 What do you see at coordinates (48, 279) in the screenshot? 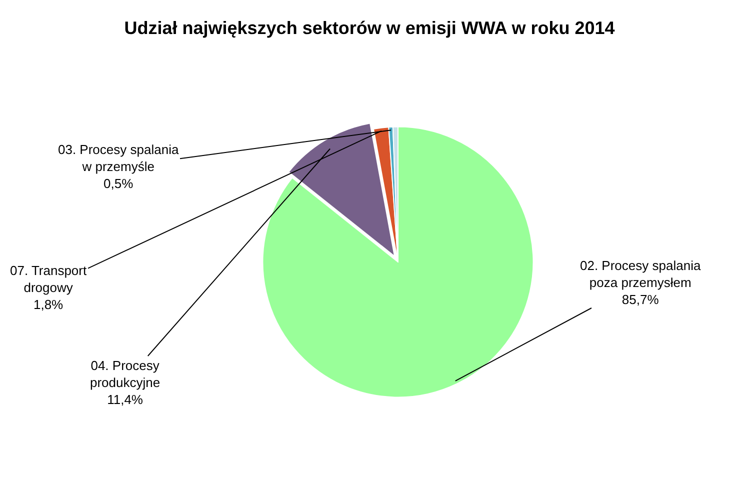
I see `slice-label: 07. Transport drogowy` at bounding box center [48, 279].